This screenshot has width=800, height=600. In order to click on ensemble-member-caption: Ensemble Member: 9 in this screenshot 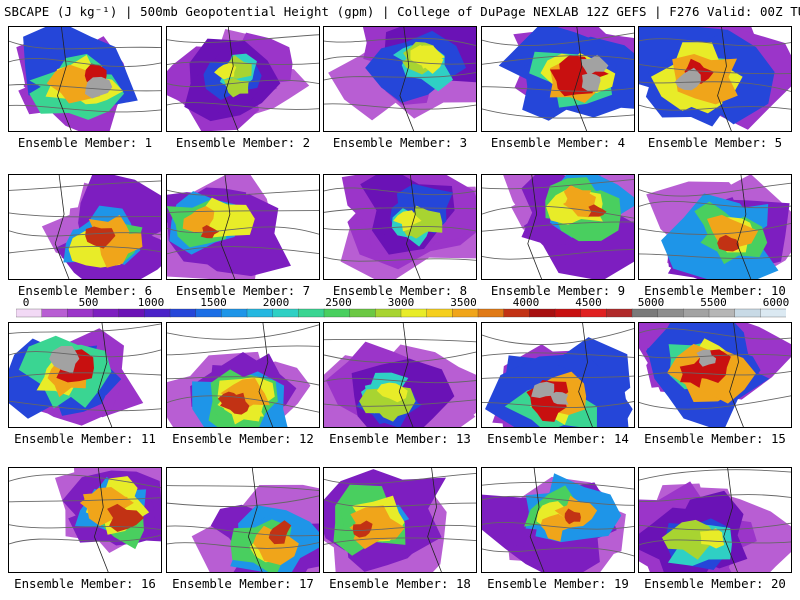, I will do `click(558, 290)`.